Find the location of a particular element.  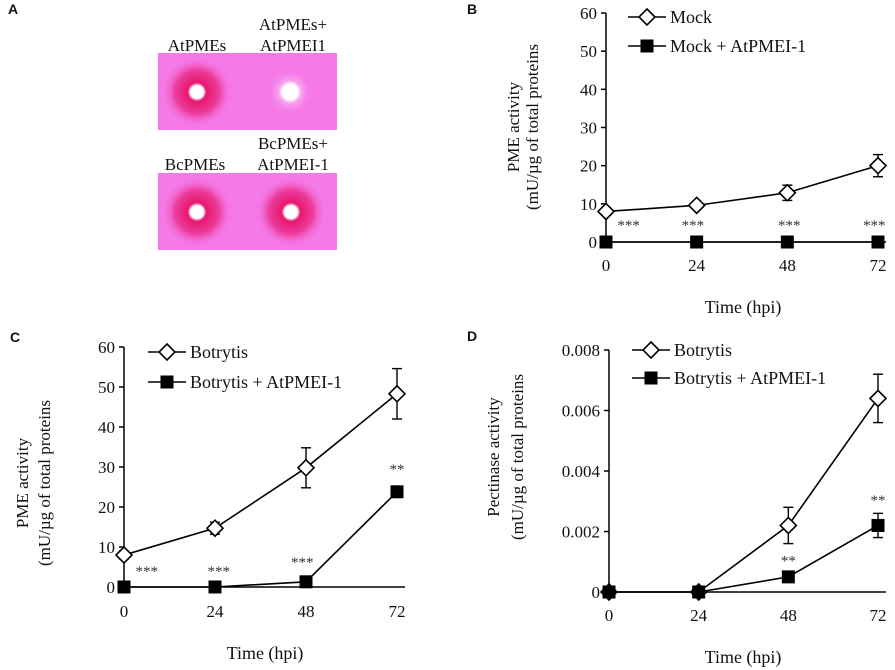

gel-label-atpmei-1: AtPMEI-1 is located at coordinates (293, 164).